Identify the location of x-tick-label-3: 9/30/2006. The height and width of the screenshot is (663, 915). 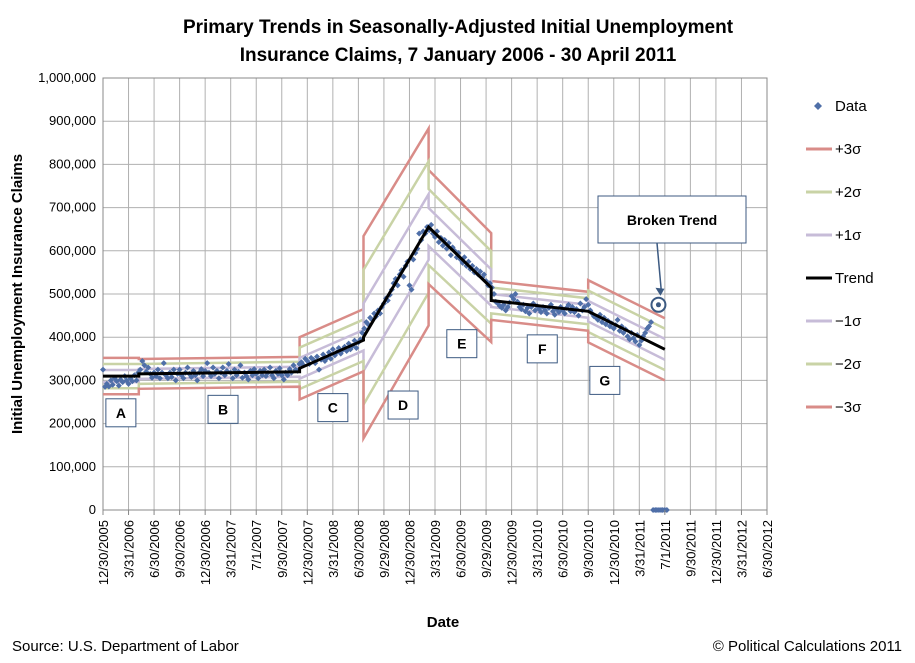
(180, 549).